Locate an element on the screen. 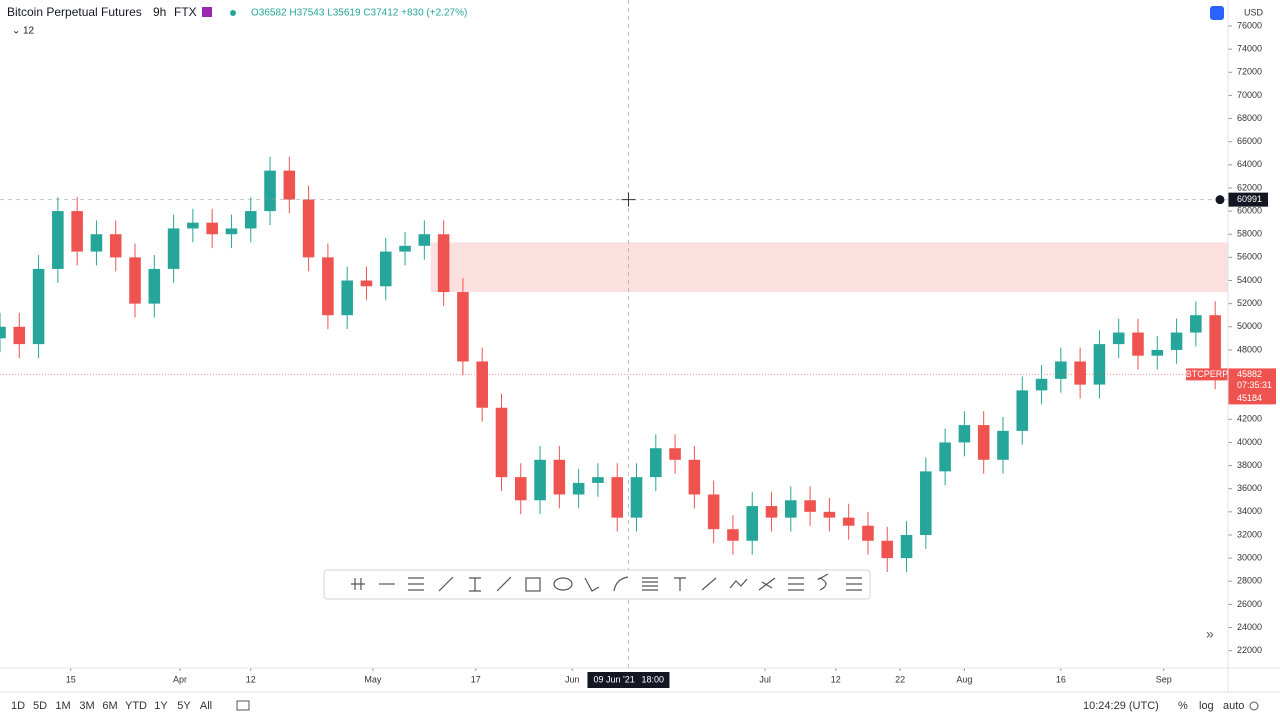 The width and height of the screenshot is (1280, 725). y-tick-label: 70000 is located at coordinates (1249, 95).